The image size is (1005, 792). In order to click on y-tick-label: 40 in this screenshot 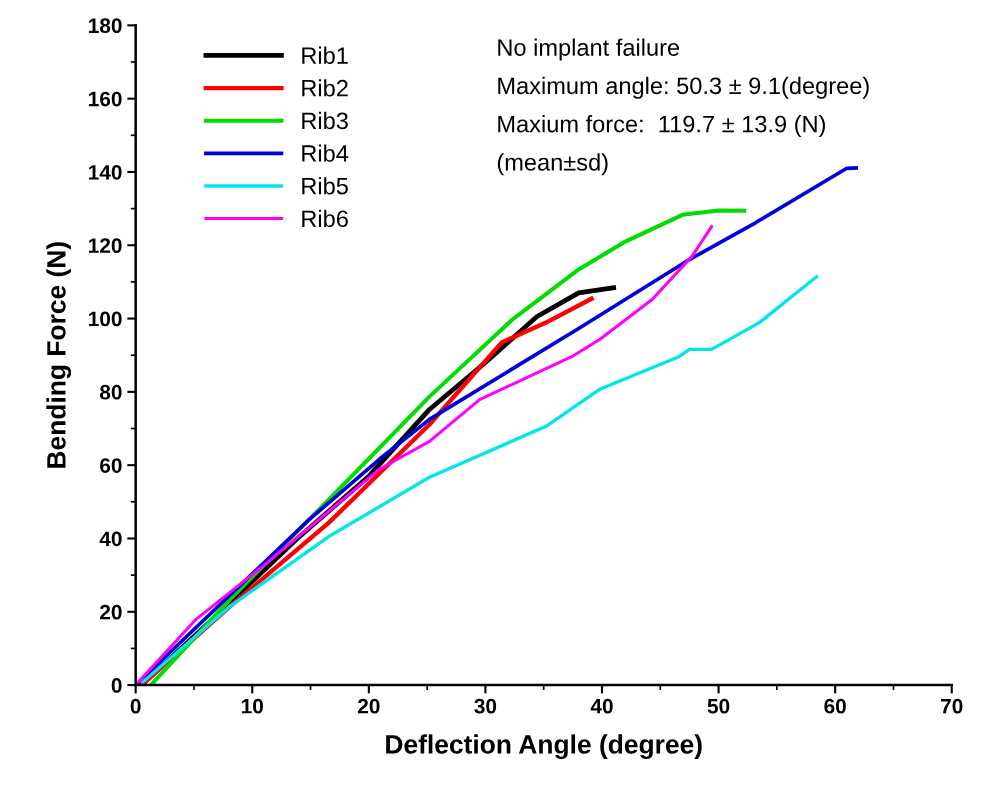, I will do `click(110, 539)`.